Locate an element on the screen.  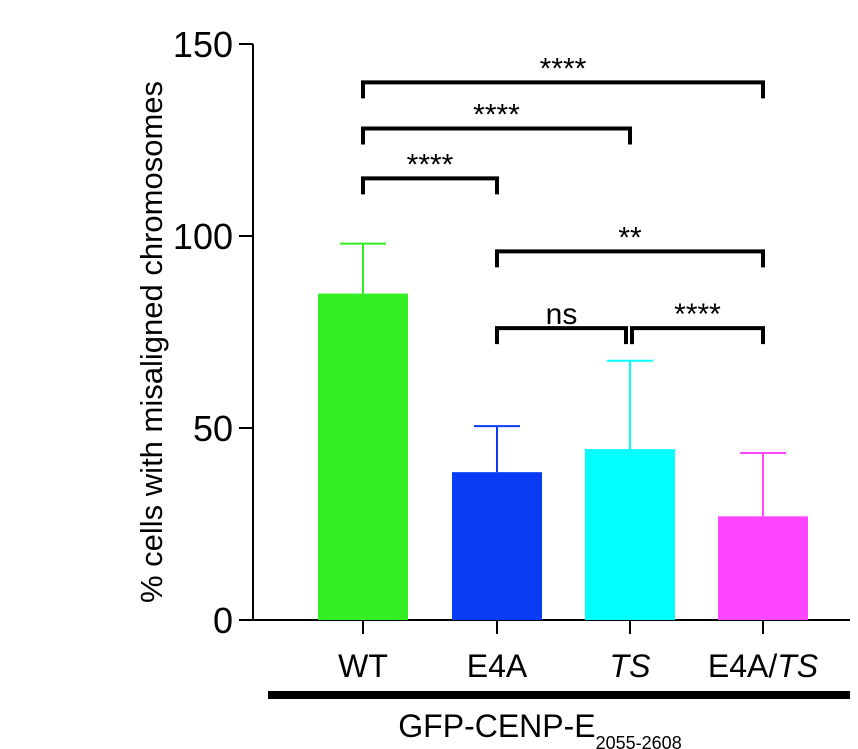
bar-wt is located at coordinates (363, 456).